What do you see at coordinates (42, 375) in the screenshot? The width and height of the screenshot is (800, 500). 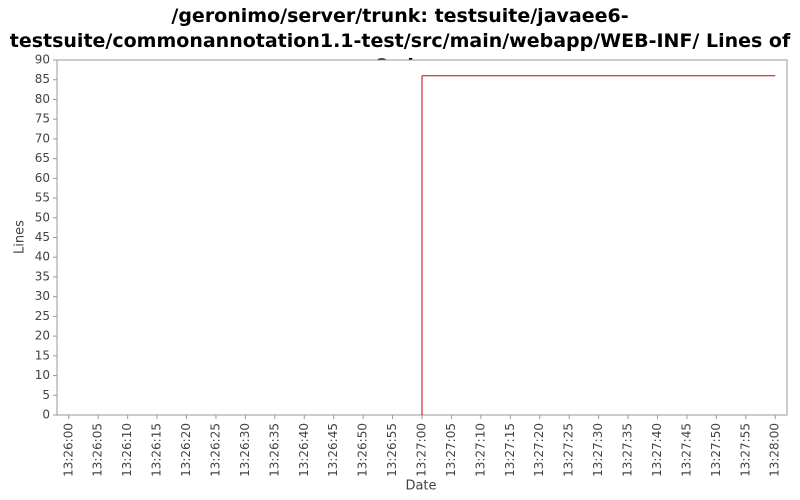 I see `y-tick-label: 10` at bounding box center [42, 375].